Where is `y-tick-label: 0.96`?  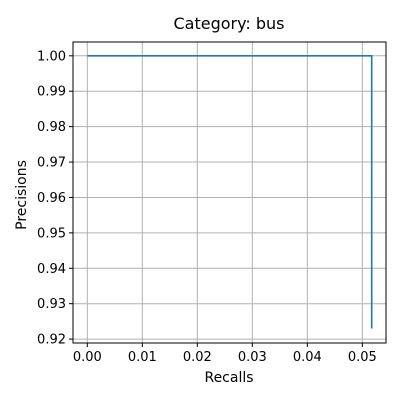
y-tick-label: 0.96 is located at coordinates (51, 198).